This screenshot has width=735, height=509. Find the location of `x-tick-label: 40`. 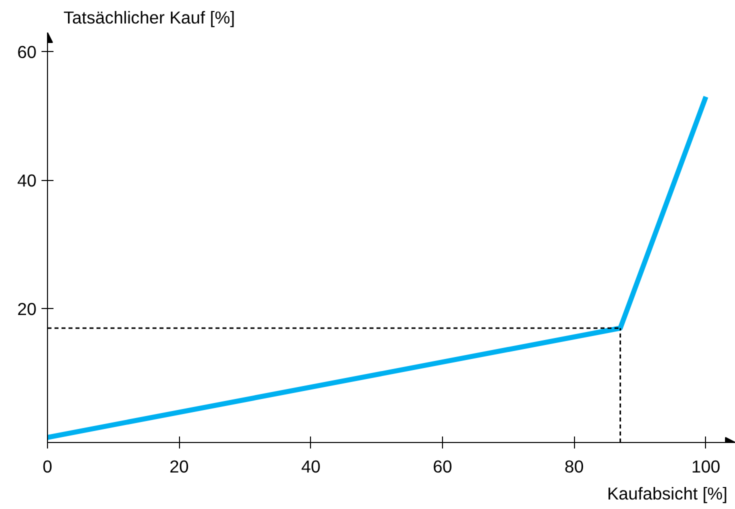

x-tick-label: 40 is located at coordinates (310, 466).